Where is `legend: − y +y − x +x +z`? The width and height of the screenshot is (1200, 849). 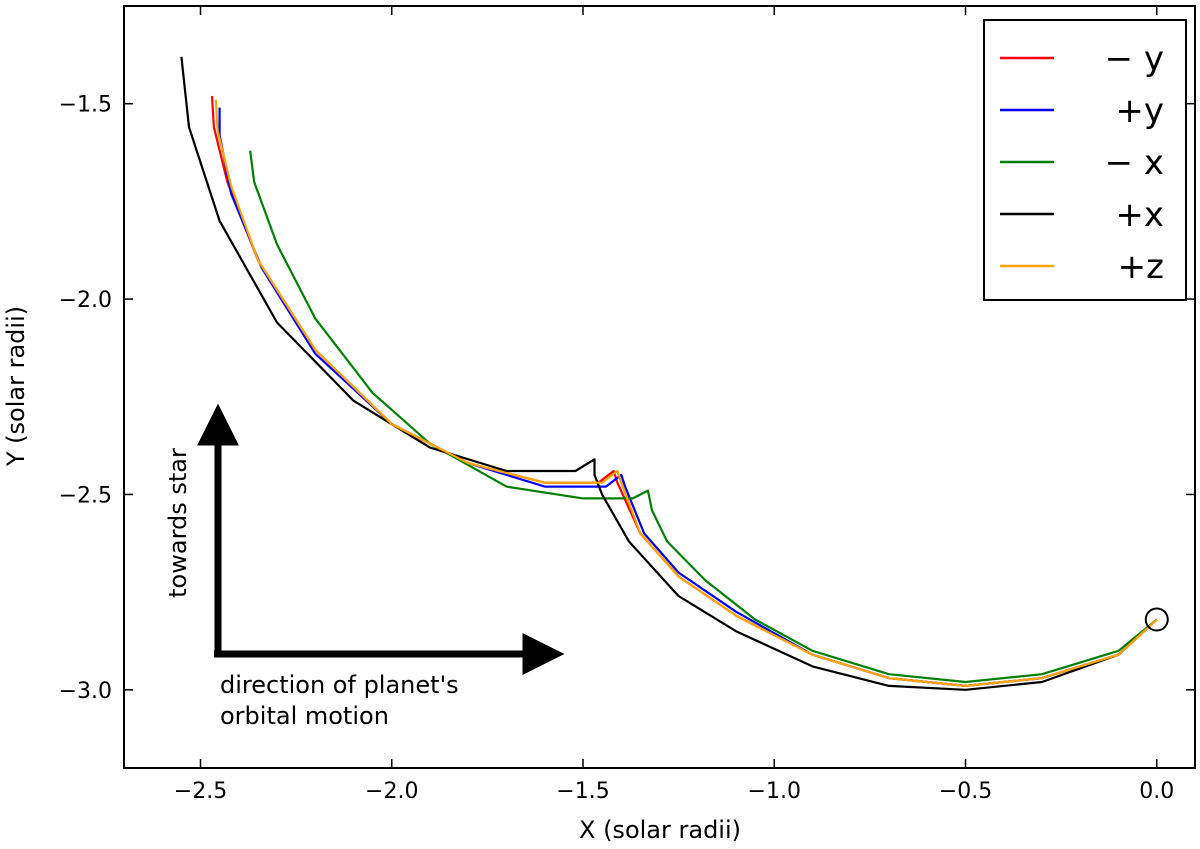
legend: − y +y − x +x +z is located at coordinates (1085, 160).